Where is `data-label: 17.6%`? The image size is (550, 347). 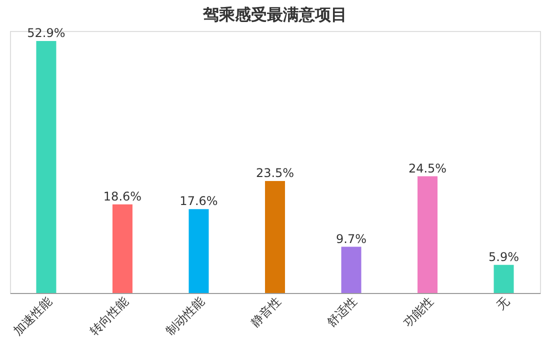
data-label: 17.6% is located at coordinates (199, 201).